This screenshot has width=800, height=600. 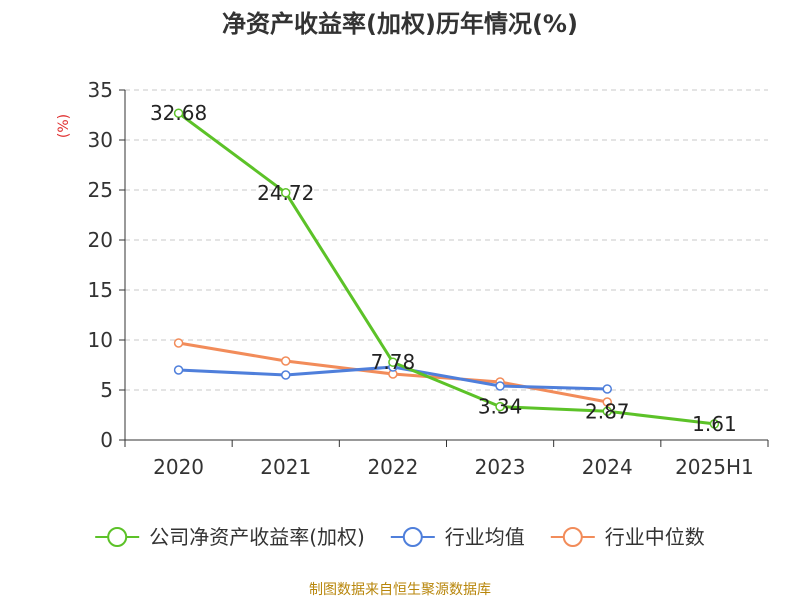 I want to click on legend: 公司净资产收益率(加权) 行业均值 行业中位数, so click(x=400, y=537).